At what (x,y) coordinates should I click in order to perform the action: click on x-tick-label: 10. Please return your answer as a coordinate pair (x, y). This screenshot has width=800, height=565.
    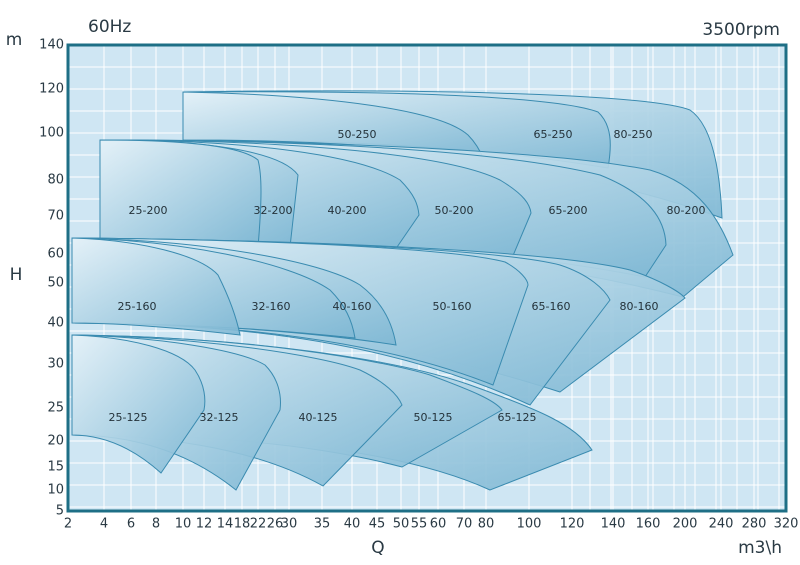
    Looking at the image, I should click on (183, 524).